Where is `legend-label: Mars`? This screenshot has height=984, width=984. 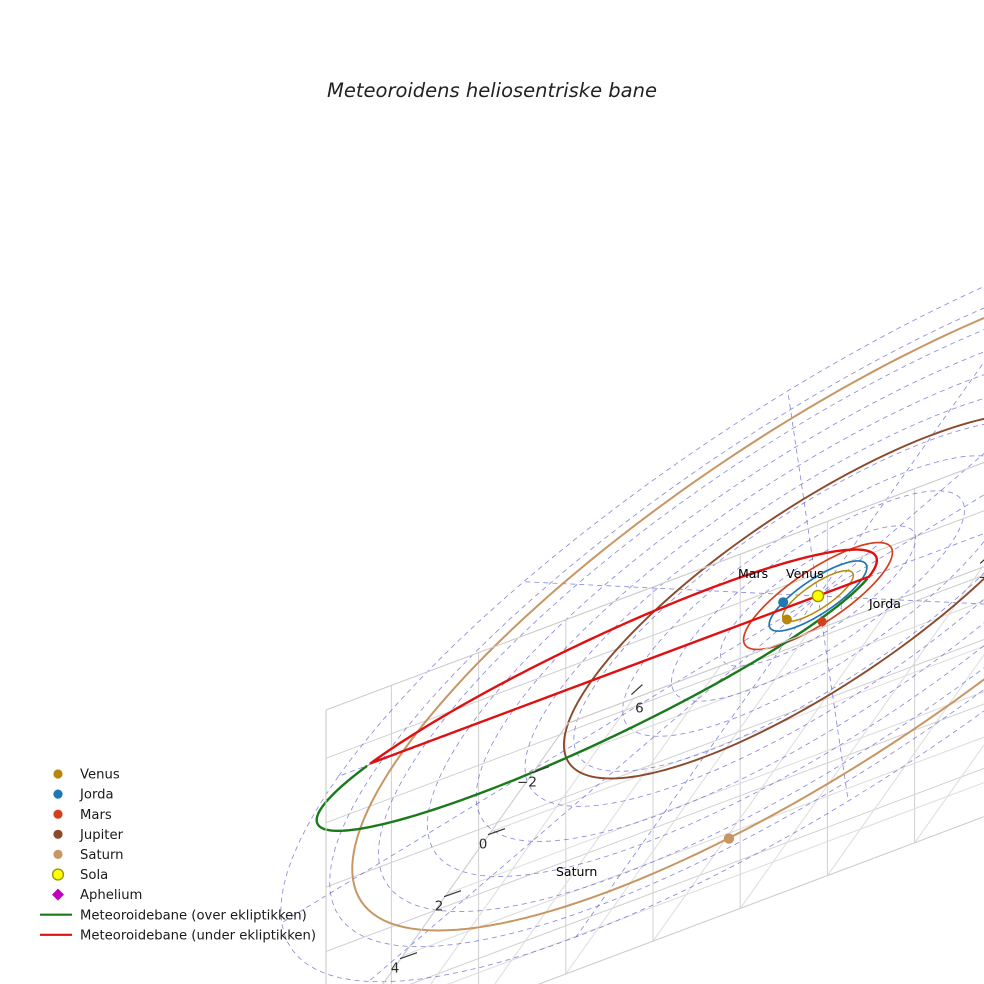
legend-label: Mars is located at coordinates (96, 815).